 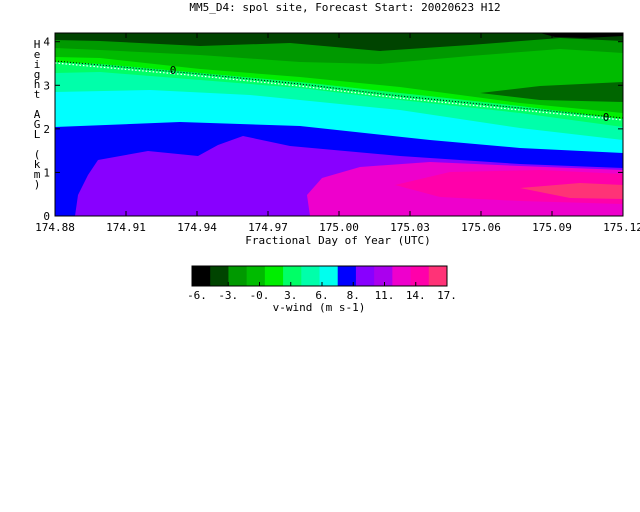 I want to click on y-axis-label-char: ), so click(x=37, y=184).